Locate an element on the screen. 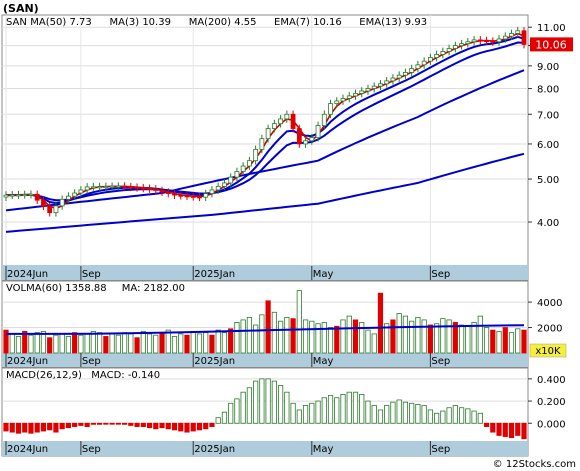  macd-legend-0: MACD(26,12,9) is located at coordinates (44, 375).